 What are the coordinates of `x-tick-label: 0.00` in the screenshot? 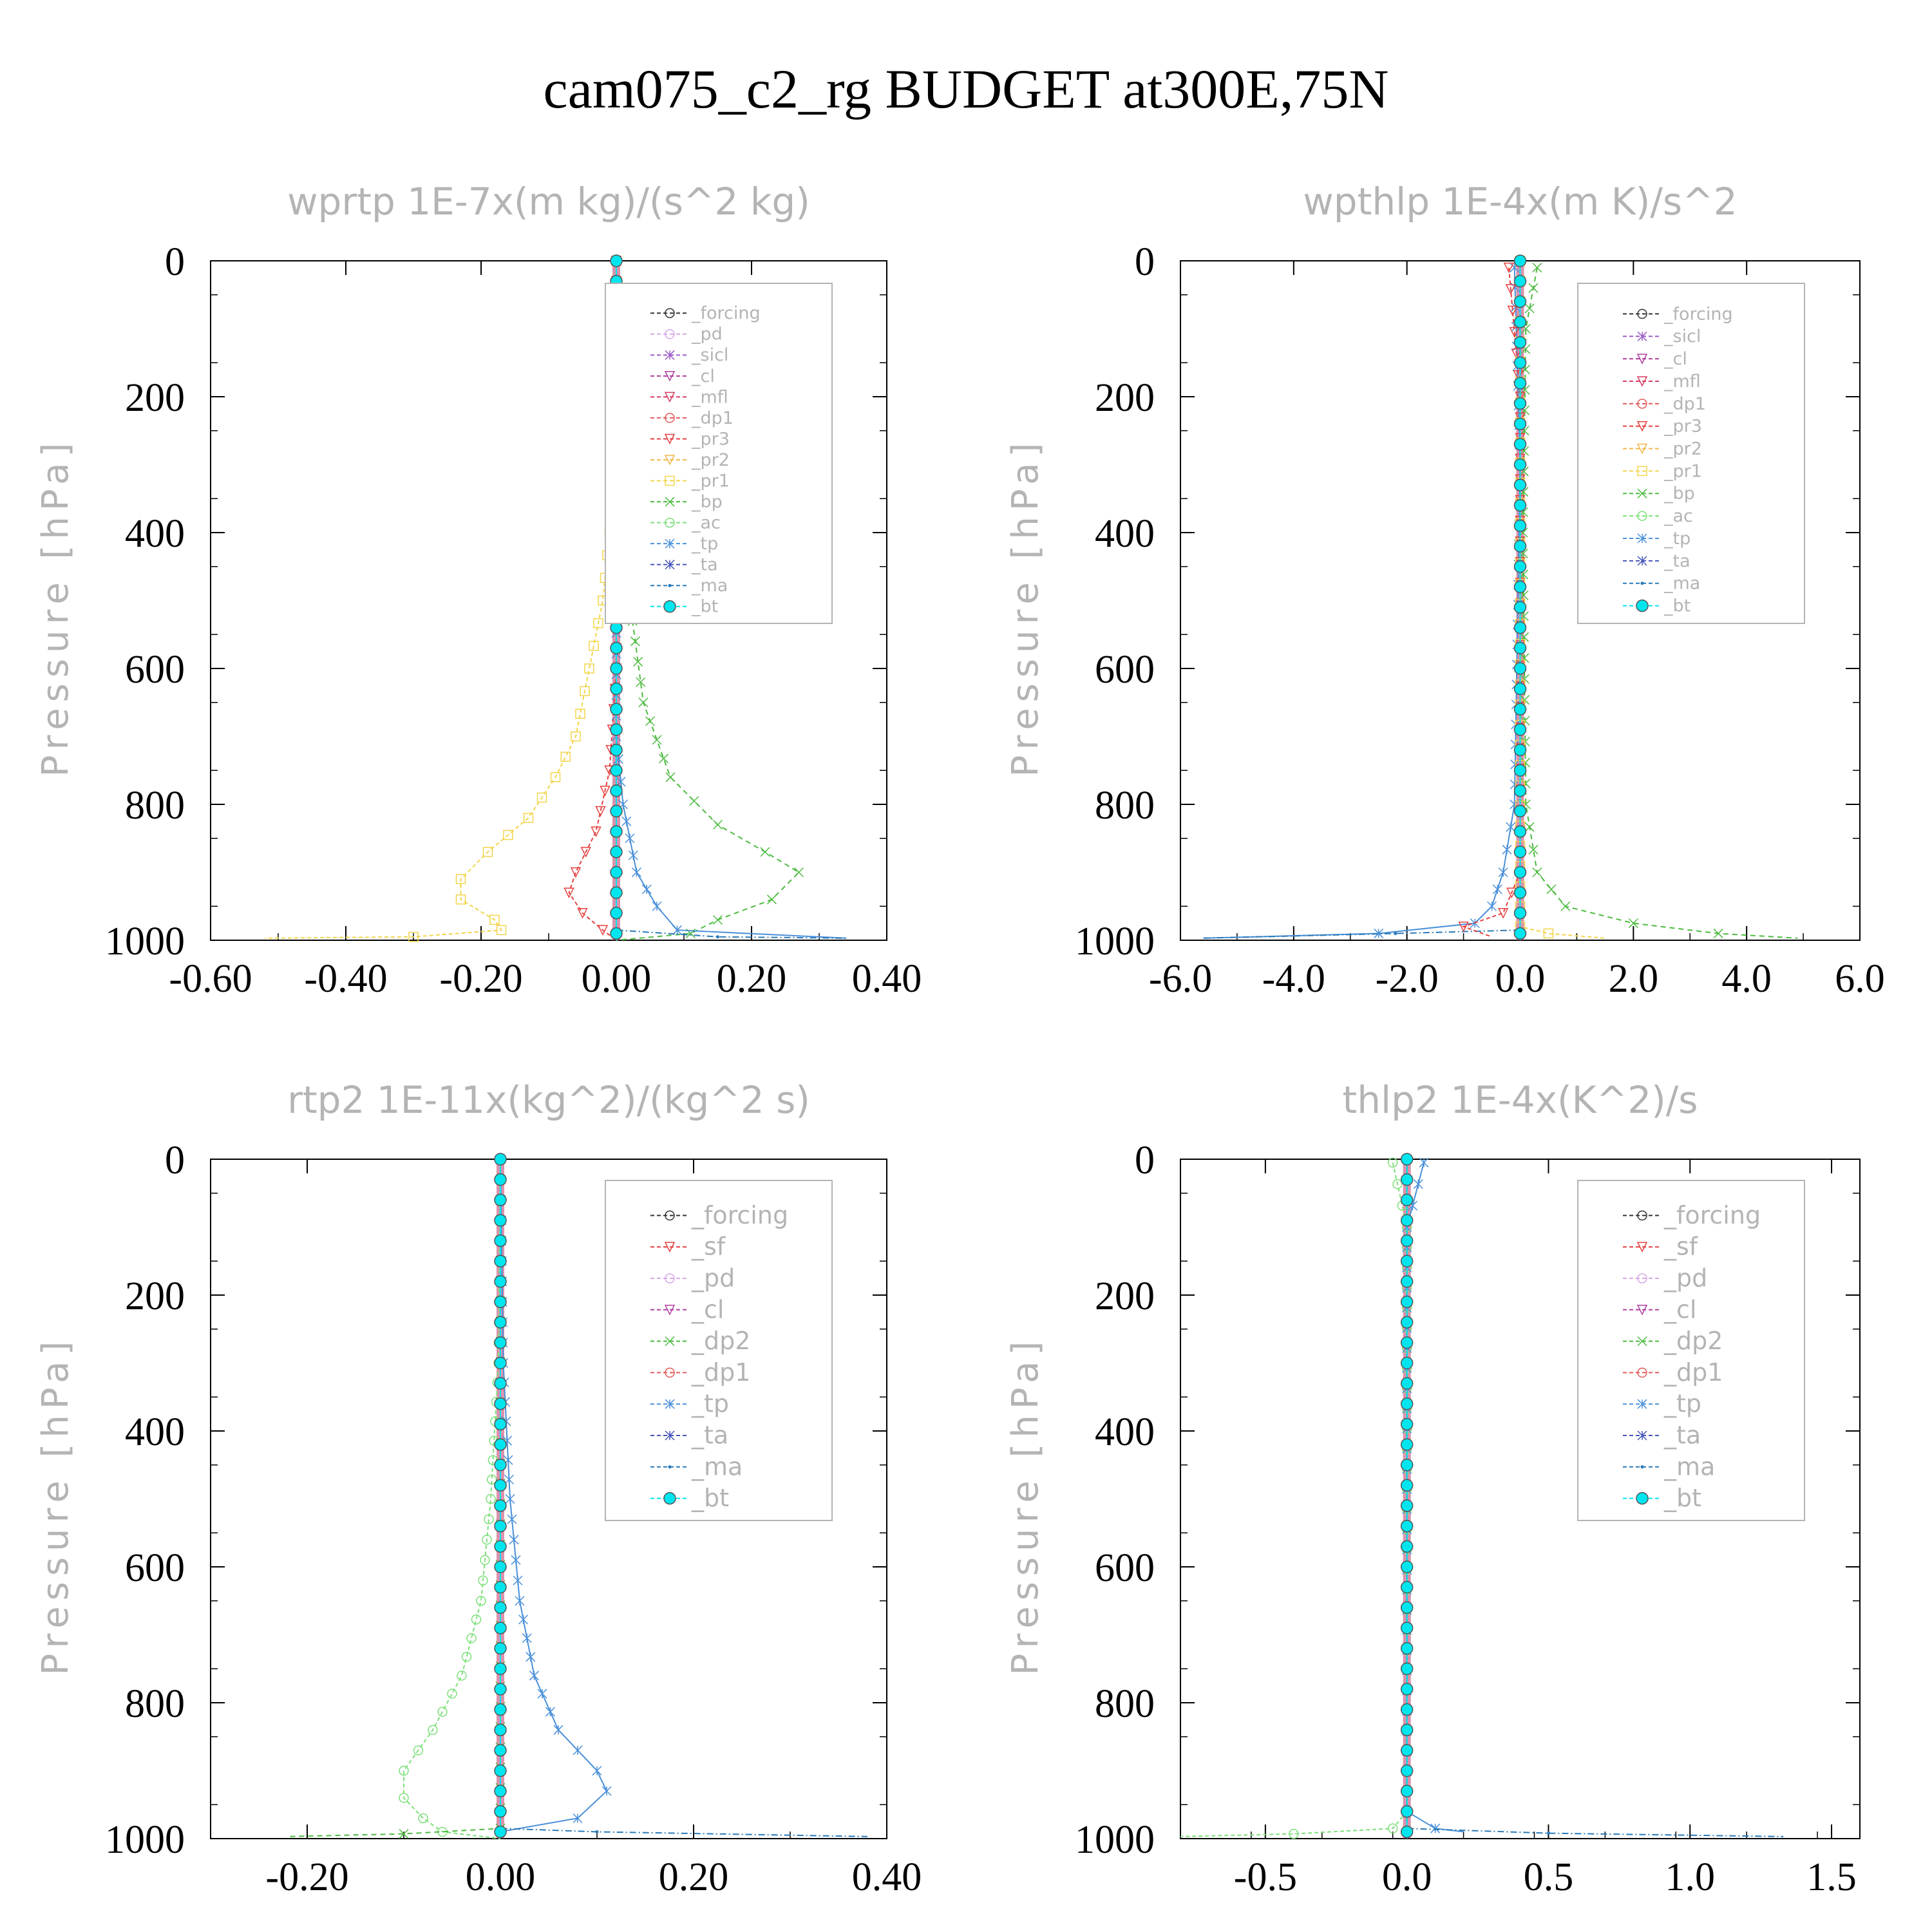 It's located at (617, 979).